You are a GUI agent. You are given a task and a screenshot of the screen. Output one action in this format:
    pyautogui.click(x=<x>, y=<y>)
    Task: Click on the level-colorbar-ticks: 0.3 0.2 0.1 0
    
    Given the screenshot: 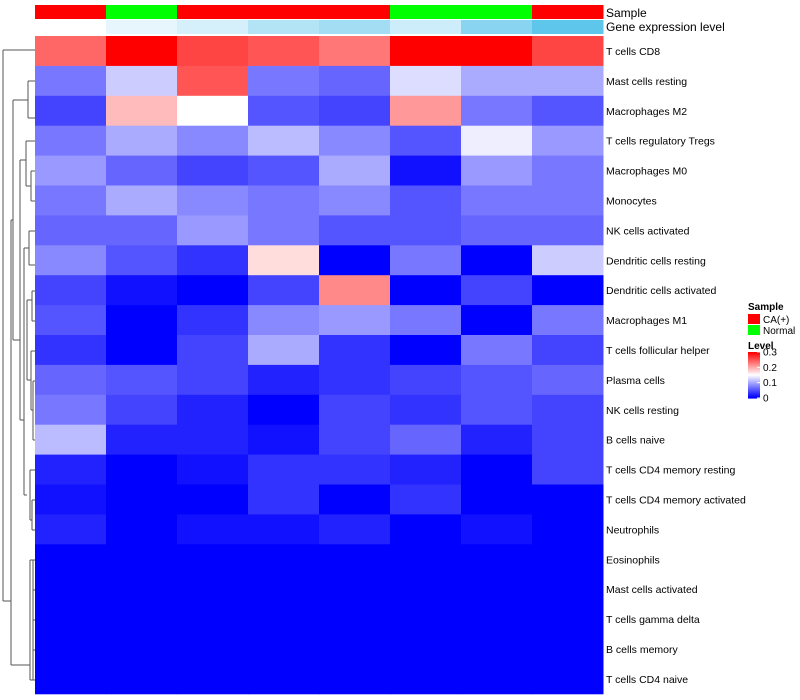 What is the action you would take?
    pyautogui.click(x=767, y=376)
    